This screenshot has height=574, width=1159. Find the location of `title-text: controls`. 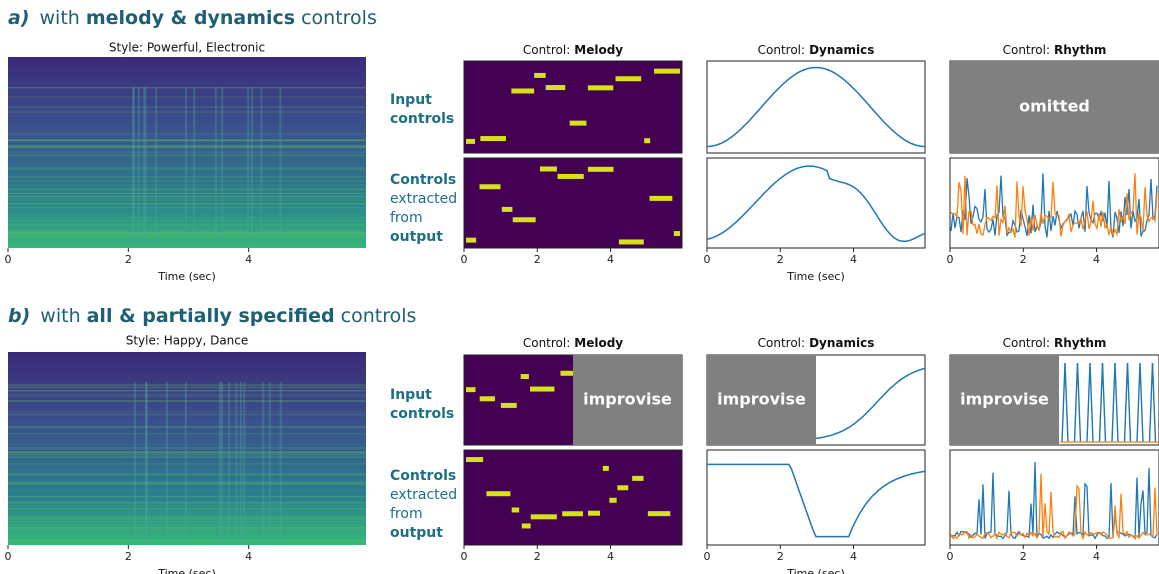

title-text: controls is located at coordinates (379, 316).